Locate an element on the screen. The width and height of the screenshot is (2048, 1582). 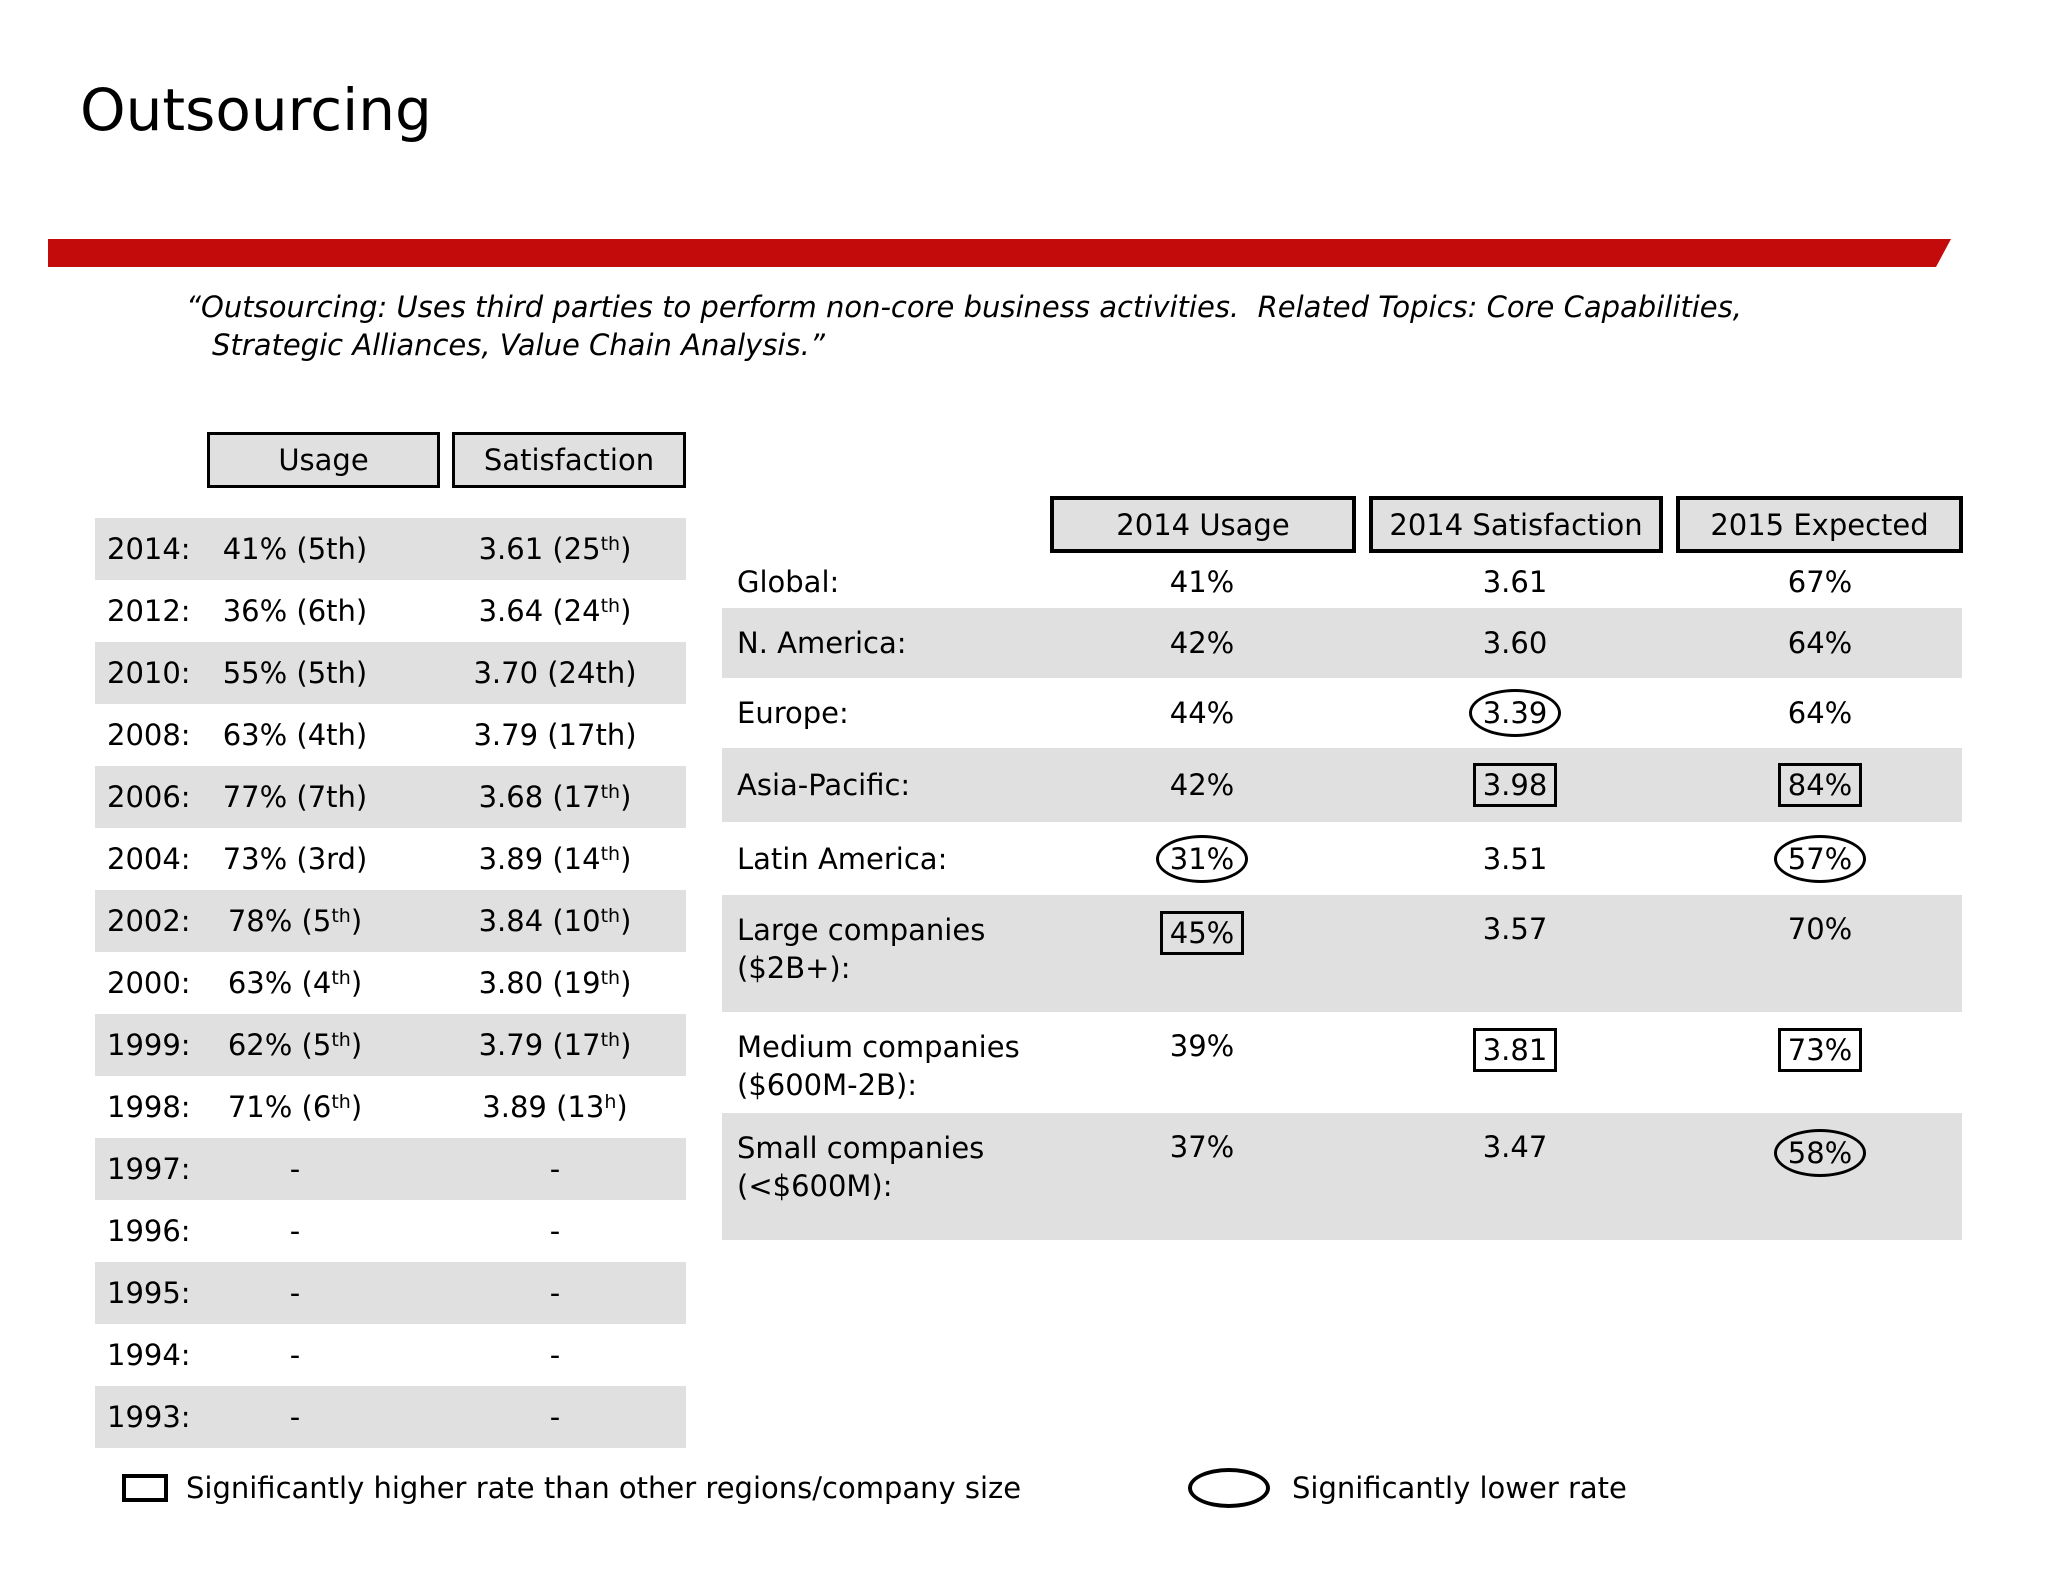
region-label: Latin America: is located at coordinates (842, 859).